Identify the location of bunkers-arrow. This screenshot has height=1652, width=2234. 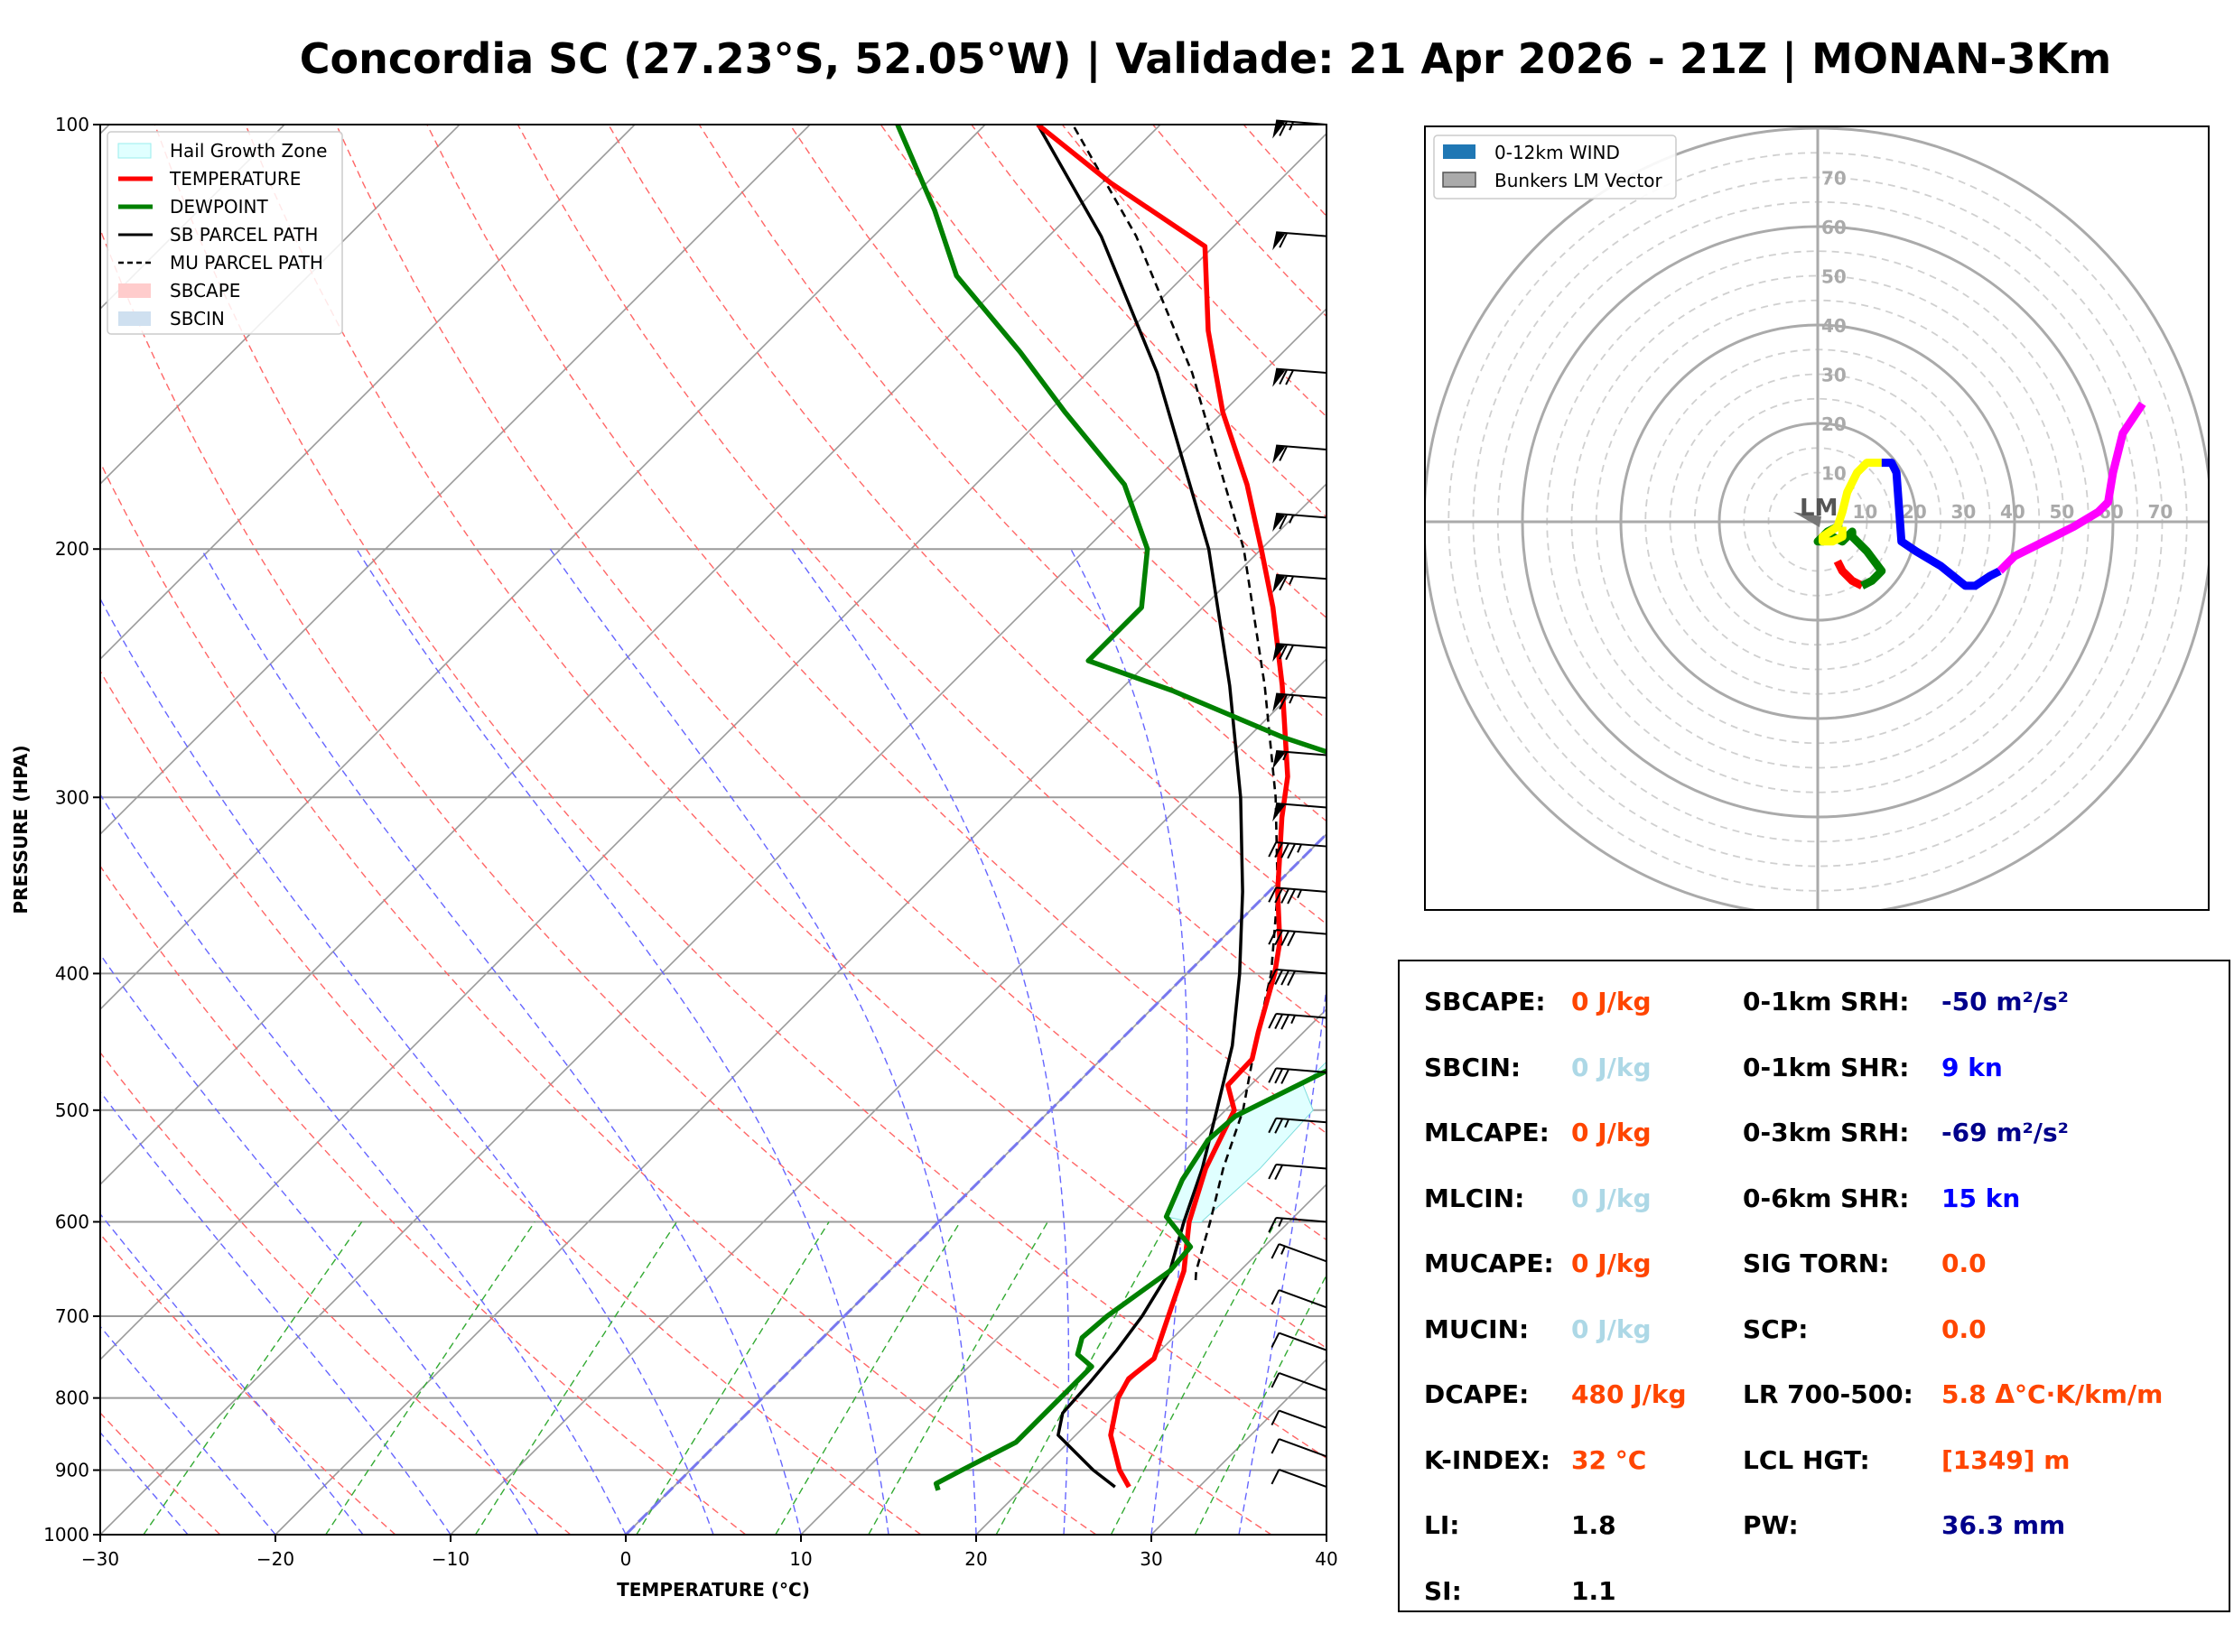
(1806, 519).